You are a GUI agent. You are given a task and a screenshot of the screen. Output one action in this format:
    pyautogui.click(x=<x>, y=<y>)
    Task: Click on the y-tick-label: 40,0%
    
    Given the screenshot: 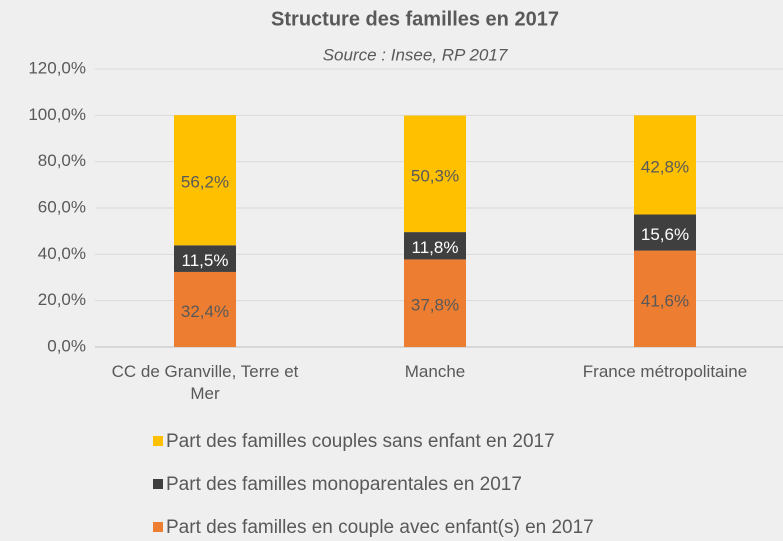 What is the action you would take?
    pyautogui.click(x=62, y=253)
    